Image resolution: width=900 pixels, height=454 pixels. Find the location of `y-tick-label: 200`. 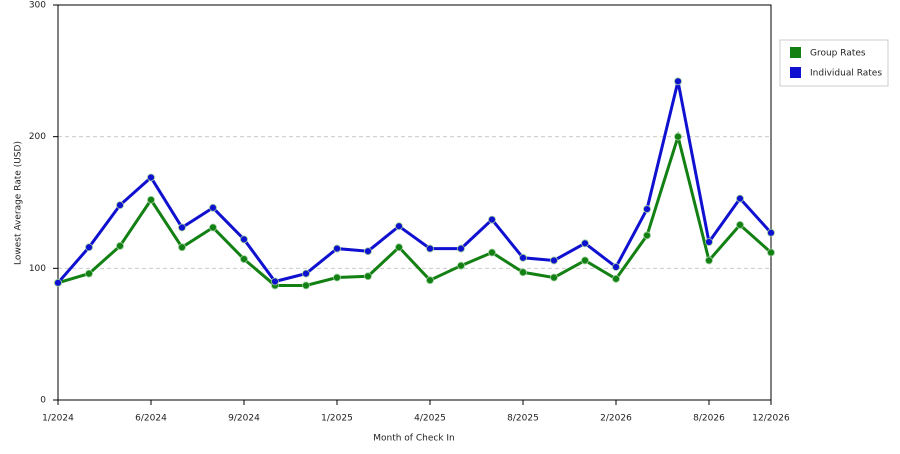

y-tick-label: 200 is located at coordinates (37, 137).